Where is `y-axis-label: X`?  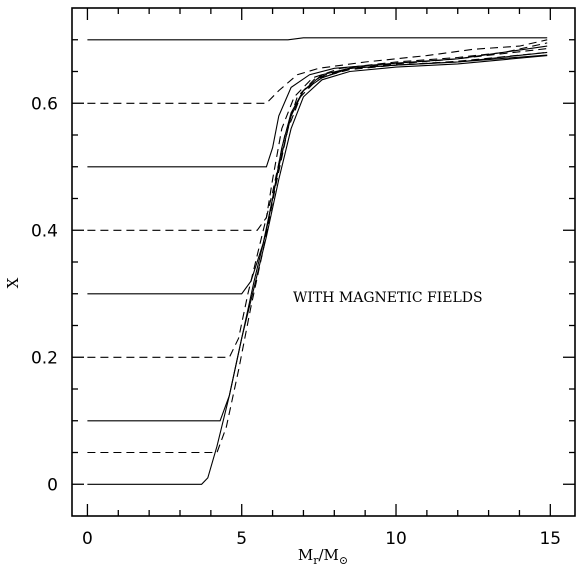
y-axis-label: X is located at coordinates (13, 282).